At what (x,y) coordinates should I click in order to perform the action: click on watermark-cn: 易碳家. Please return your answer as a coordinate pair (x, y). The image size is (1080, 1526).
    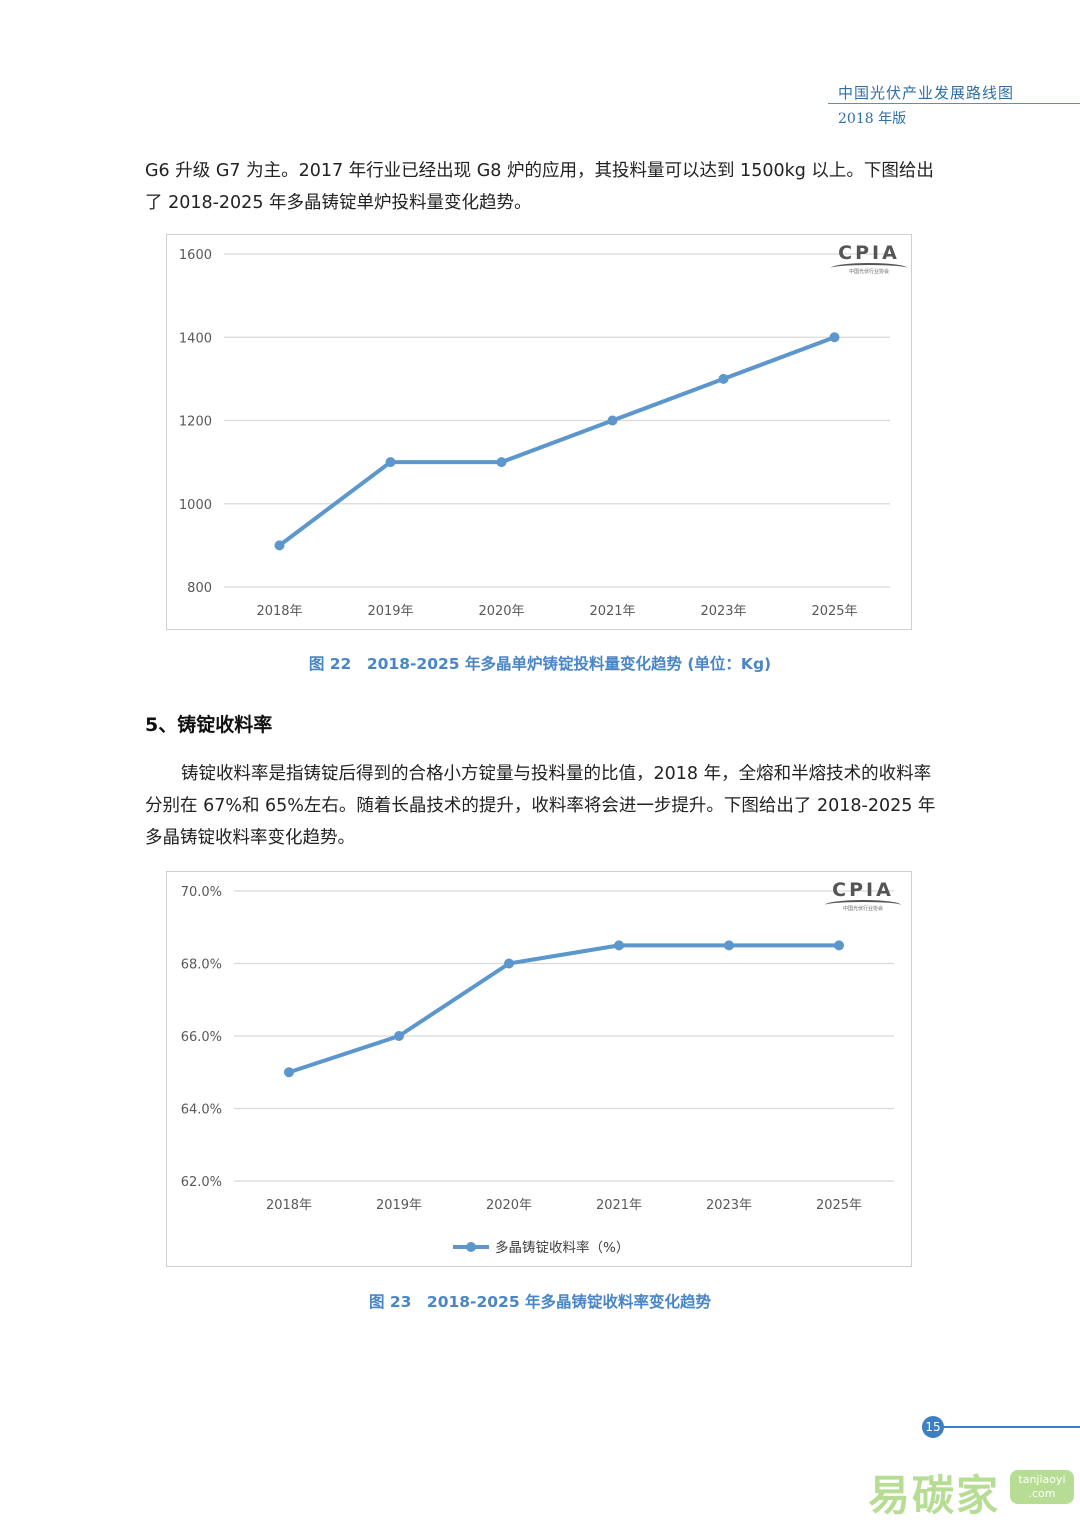
    Looking at the image, I should click on (934, 1495).